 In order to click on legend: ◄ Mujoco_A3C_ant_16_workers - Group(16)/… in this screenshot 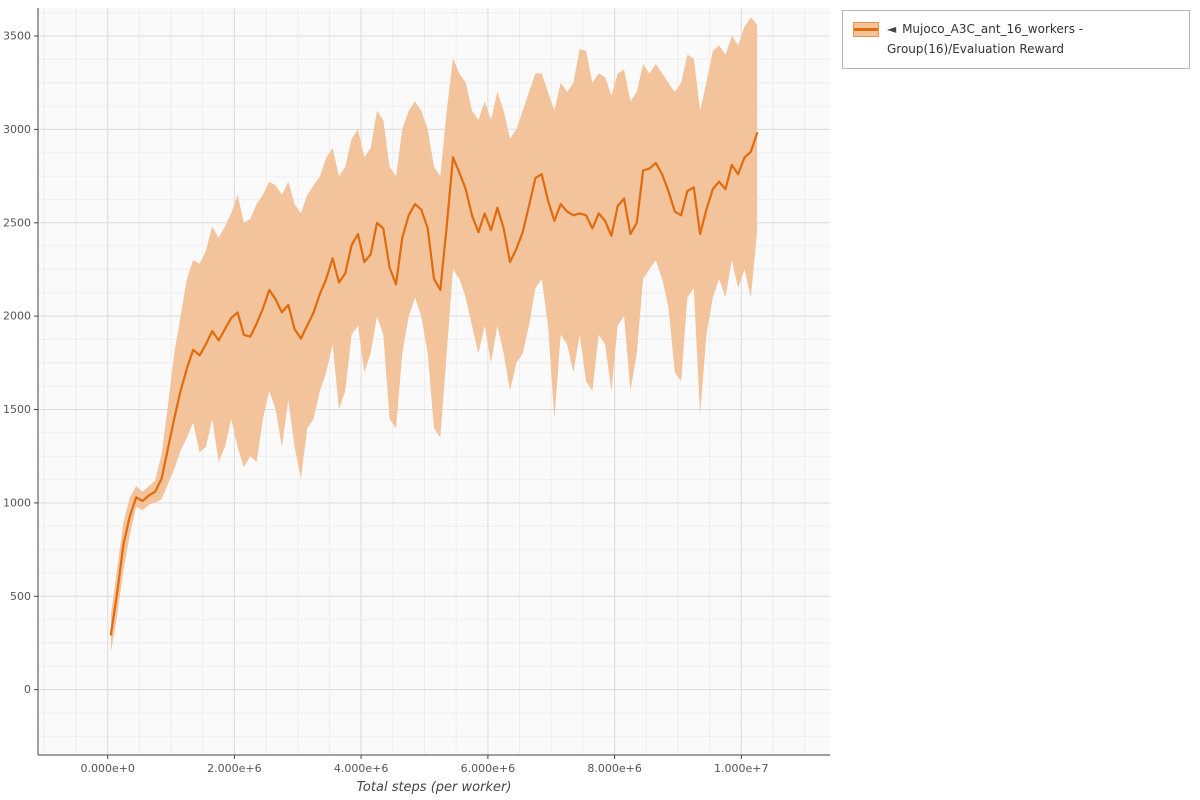, I will do `click(1016, 39)`.